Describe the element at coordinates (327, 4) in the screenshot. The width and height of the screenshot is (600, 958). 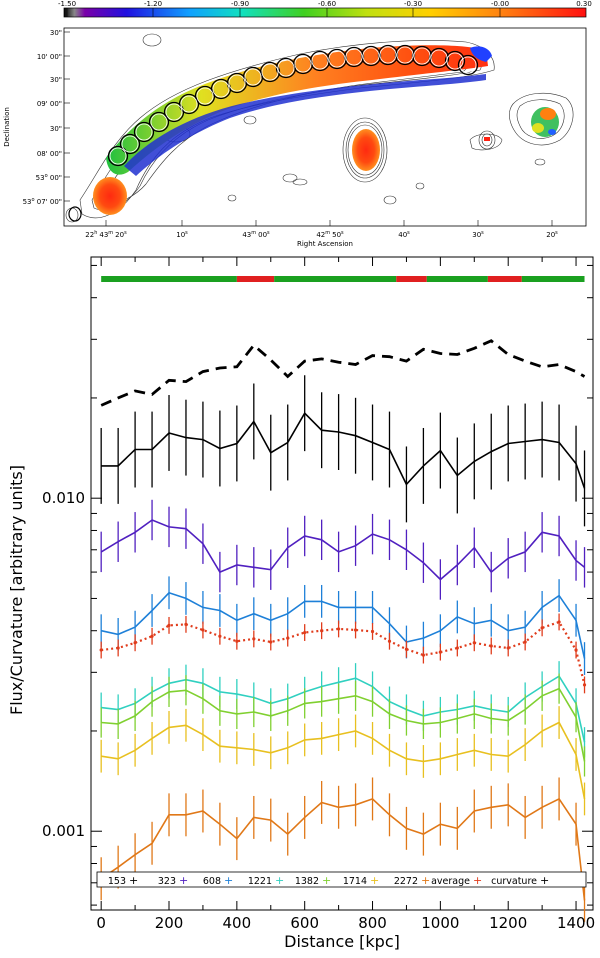
I see `colorbar-tick-label: -0.60` at that location.